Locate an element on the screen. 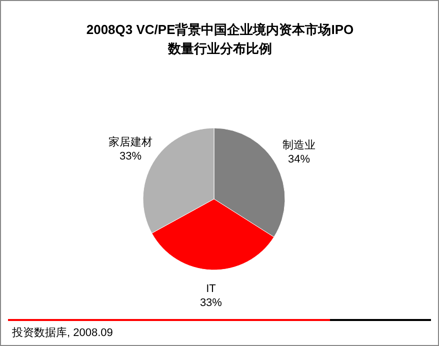  chart-title: 2008Q3 VC/PE背景中国企业境内资本市场IPO 数量行业分布比例 is located at coordinates (220, 39).